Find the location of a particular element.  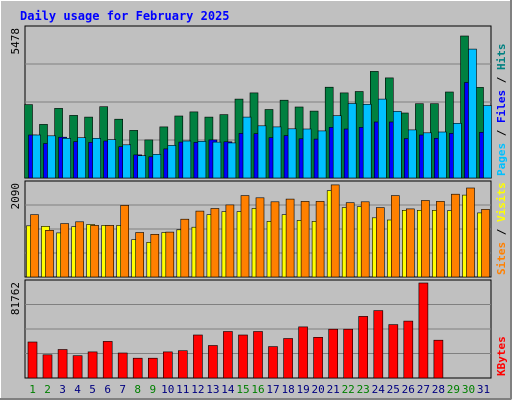

panel-max-label: 5478 is located at coordinates (15, 41).